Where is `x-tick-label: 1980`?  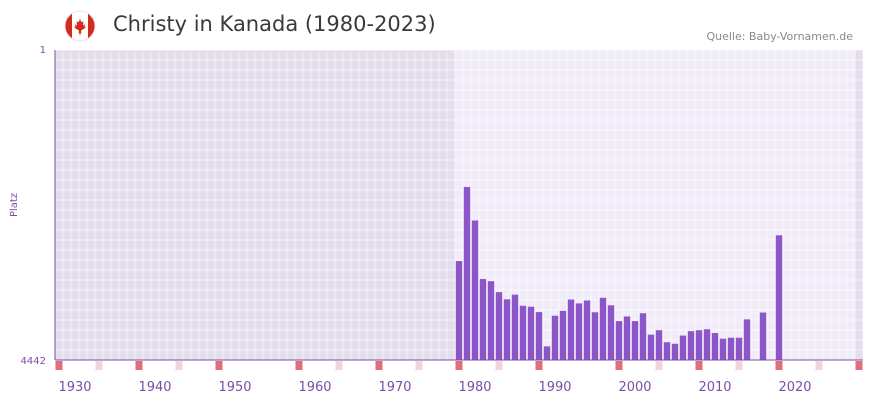 x-tick-label: 1980 is located at coordinates (474, 387).